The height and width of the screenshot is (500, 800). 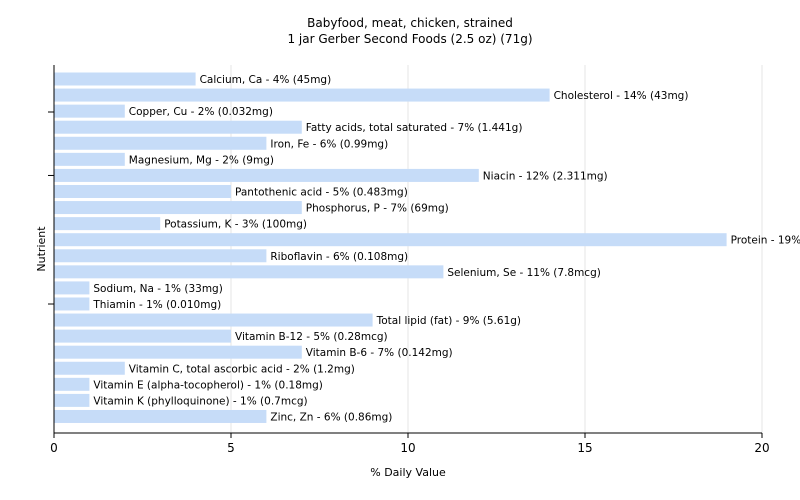 I want to click on x-tick-label: 20, so click(x=761, y=448).